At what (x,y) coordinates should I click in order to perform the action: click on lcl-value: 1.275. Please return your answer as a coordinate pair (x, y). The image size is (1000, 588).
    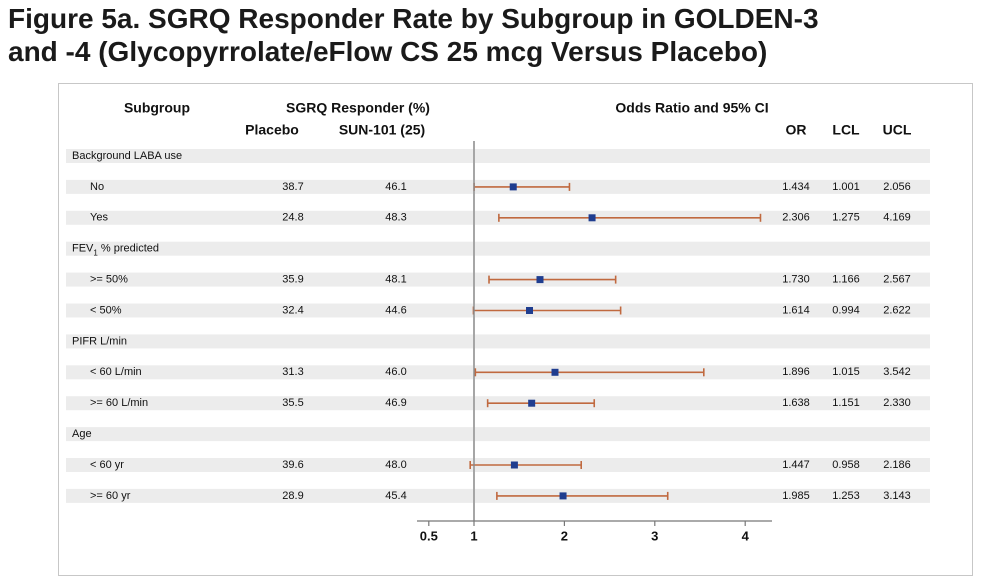
    Looking at the image, I should click on (846, 218).